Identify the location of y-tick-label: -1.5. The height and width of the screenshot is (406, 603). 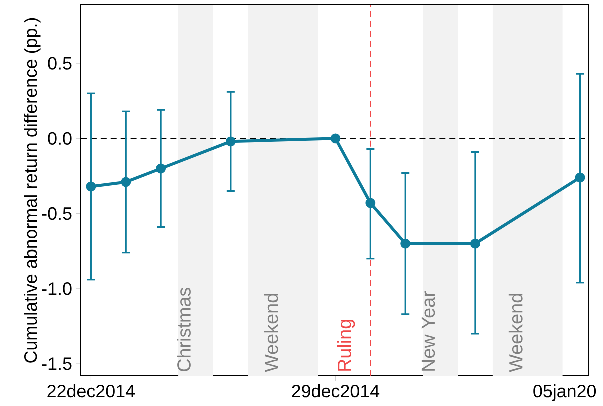
(57, 364).